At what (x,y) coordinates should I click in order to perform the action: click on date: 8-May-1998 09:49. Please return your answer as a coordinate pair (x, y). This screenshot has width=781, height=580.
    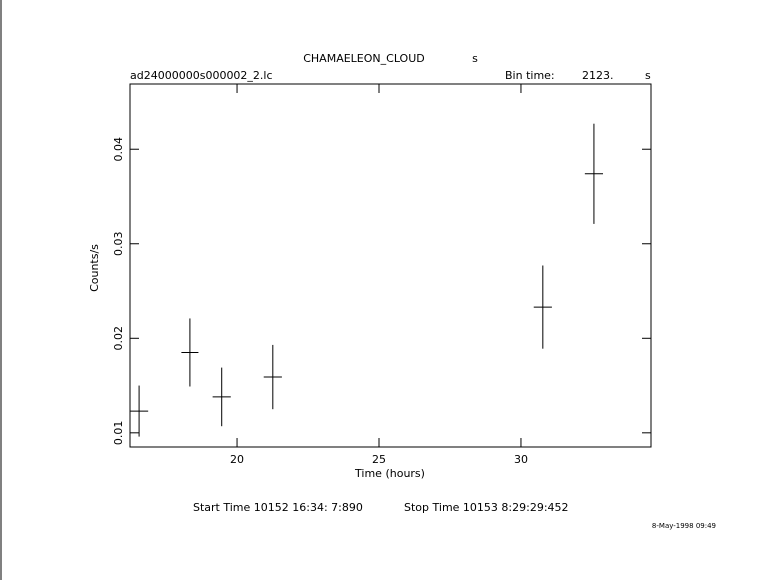
    Looking at the image, I should click on (684, 526).